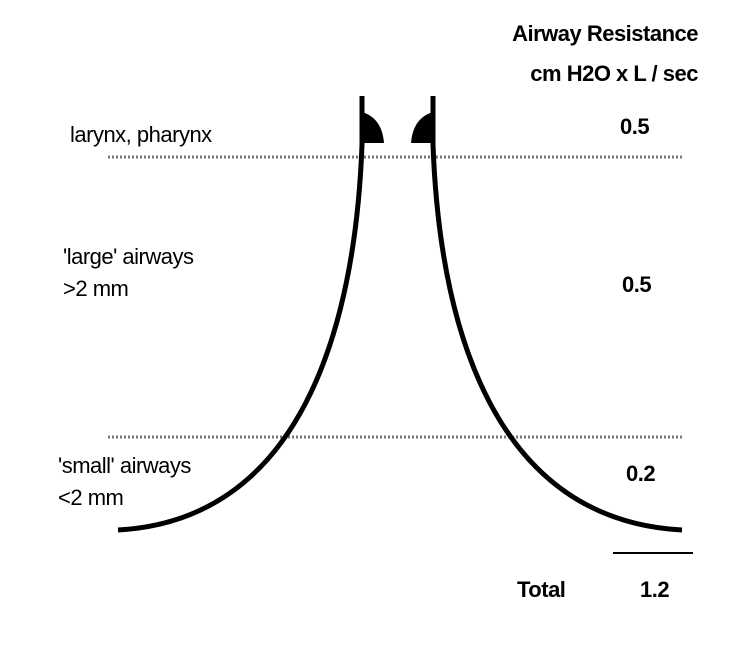 The image size is (750, 656). Describe the element at coordinates (634, 127) in the screenshot. I see `zone-value-larynx-pharynx: 0.5` at that location.